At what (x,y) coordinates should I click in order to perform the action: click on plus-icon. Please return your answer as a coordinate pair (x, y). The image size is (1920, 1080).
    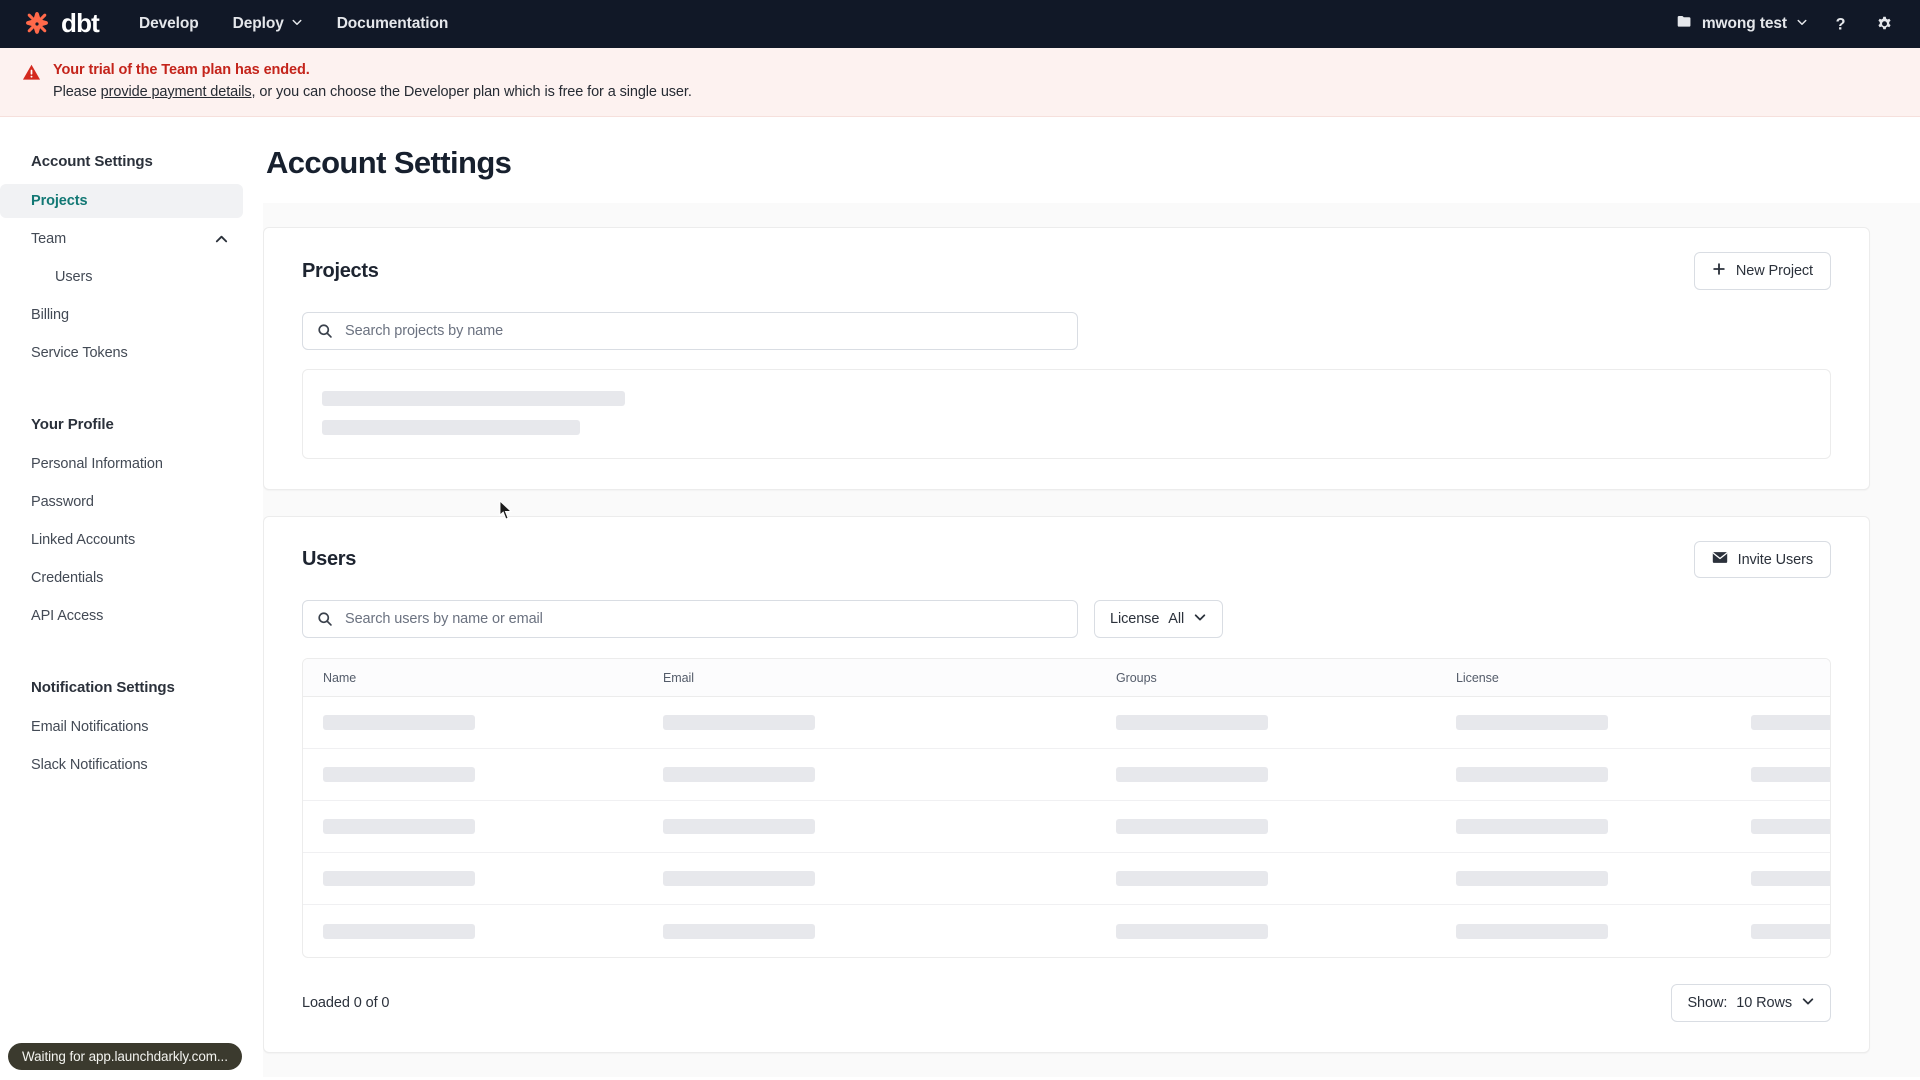
    Looking at the image, I should click on (1719, 271).